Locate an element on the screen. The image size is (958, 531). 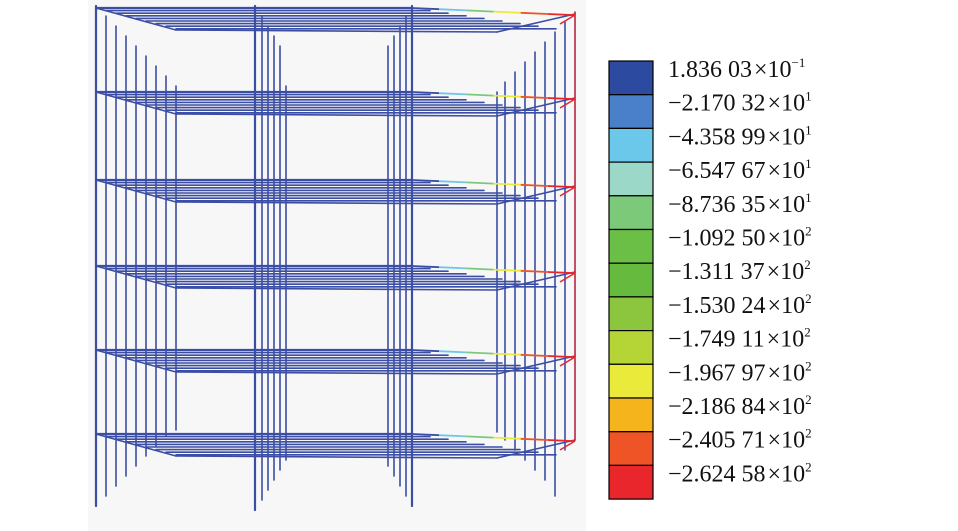
legend-label: −6.547 67×101 is located at coordinates (740, 170).